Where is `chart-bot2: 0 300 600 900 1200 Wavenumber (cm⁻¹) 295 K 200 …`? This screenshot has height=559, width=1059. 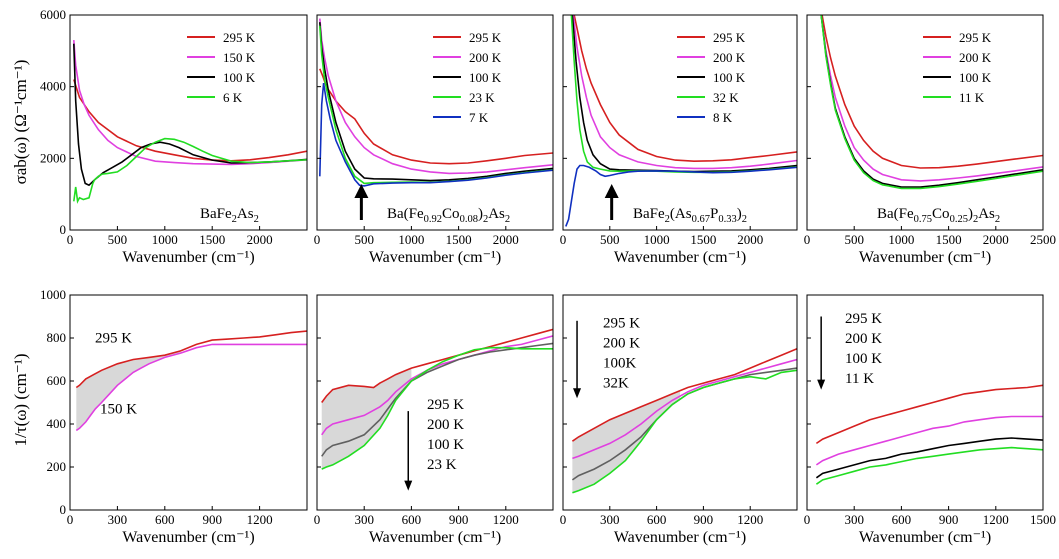
chart-bot2: 0 300 600 900 1200 Wavenumber (cm⁻¹) 295 K 200 … is located at coordinates (434, 420).